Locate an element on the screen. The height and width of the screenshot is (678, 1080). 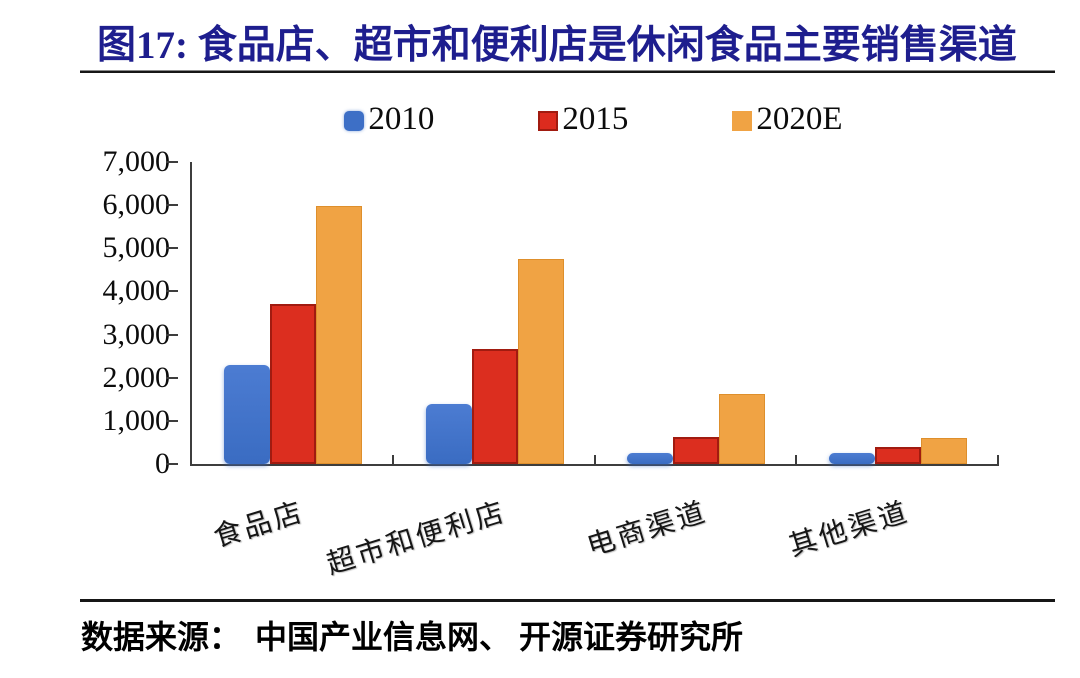
figure-title: 图17: 食品店、超市和便利店是休闲食品主要销售渠道 is located at coordinates (557, 45).